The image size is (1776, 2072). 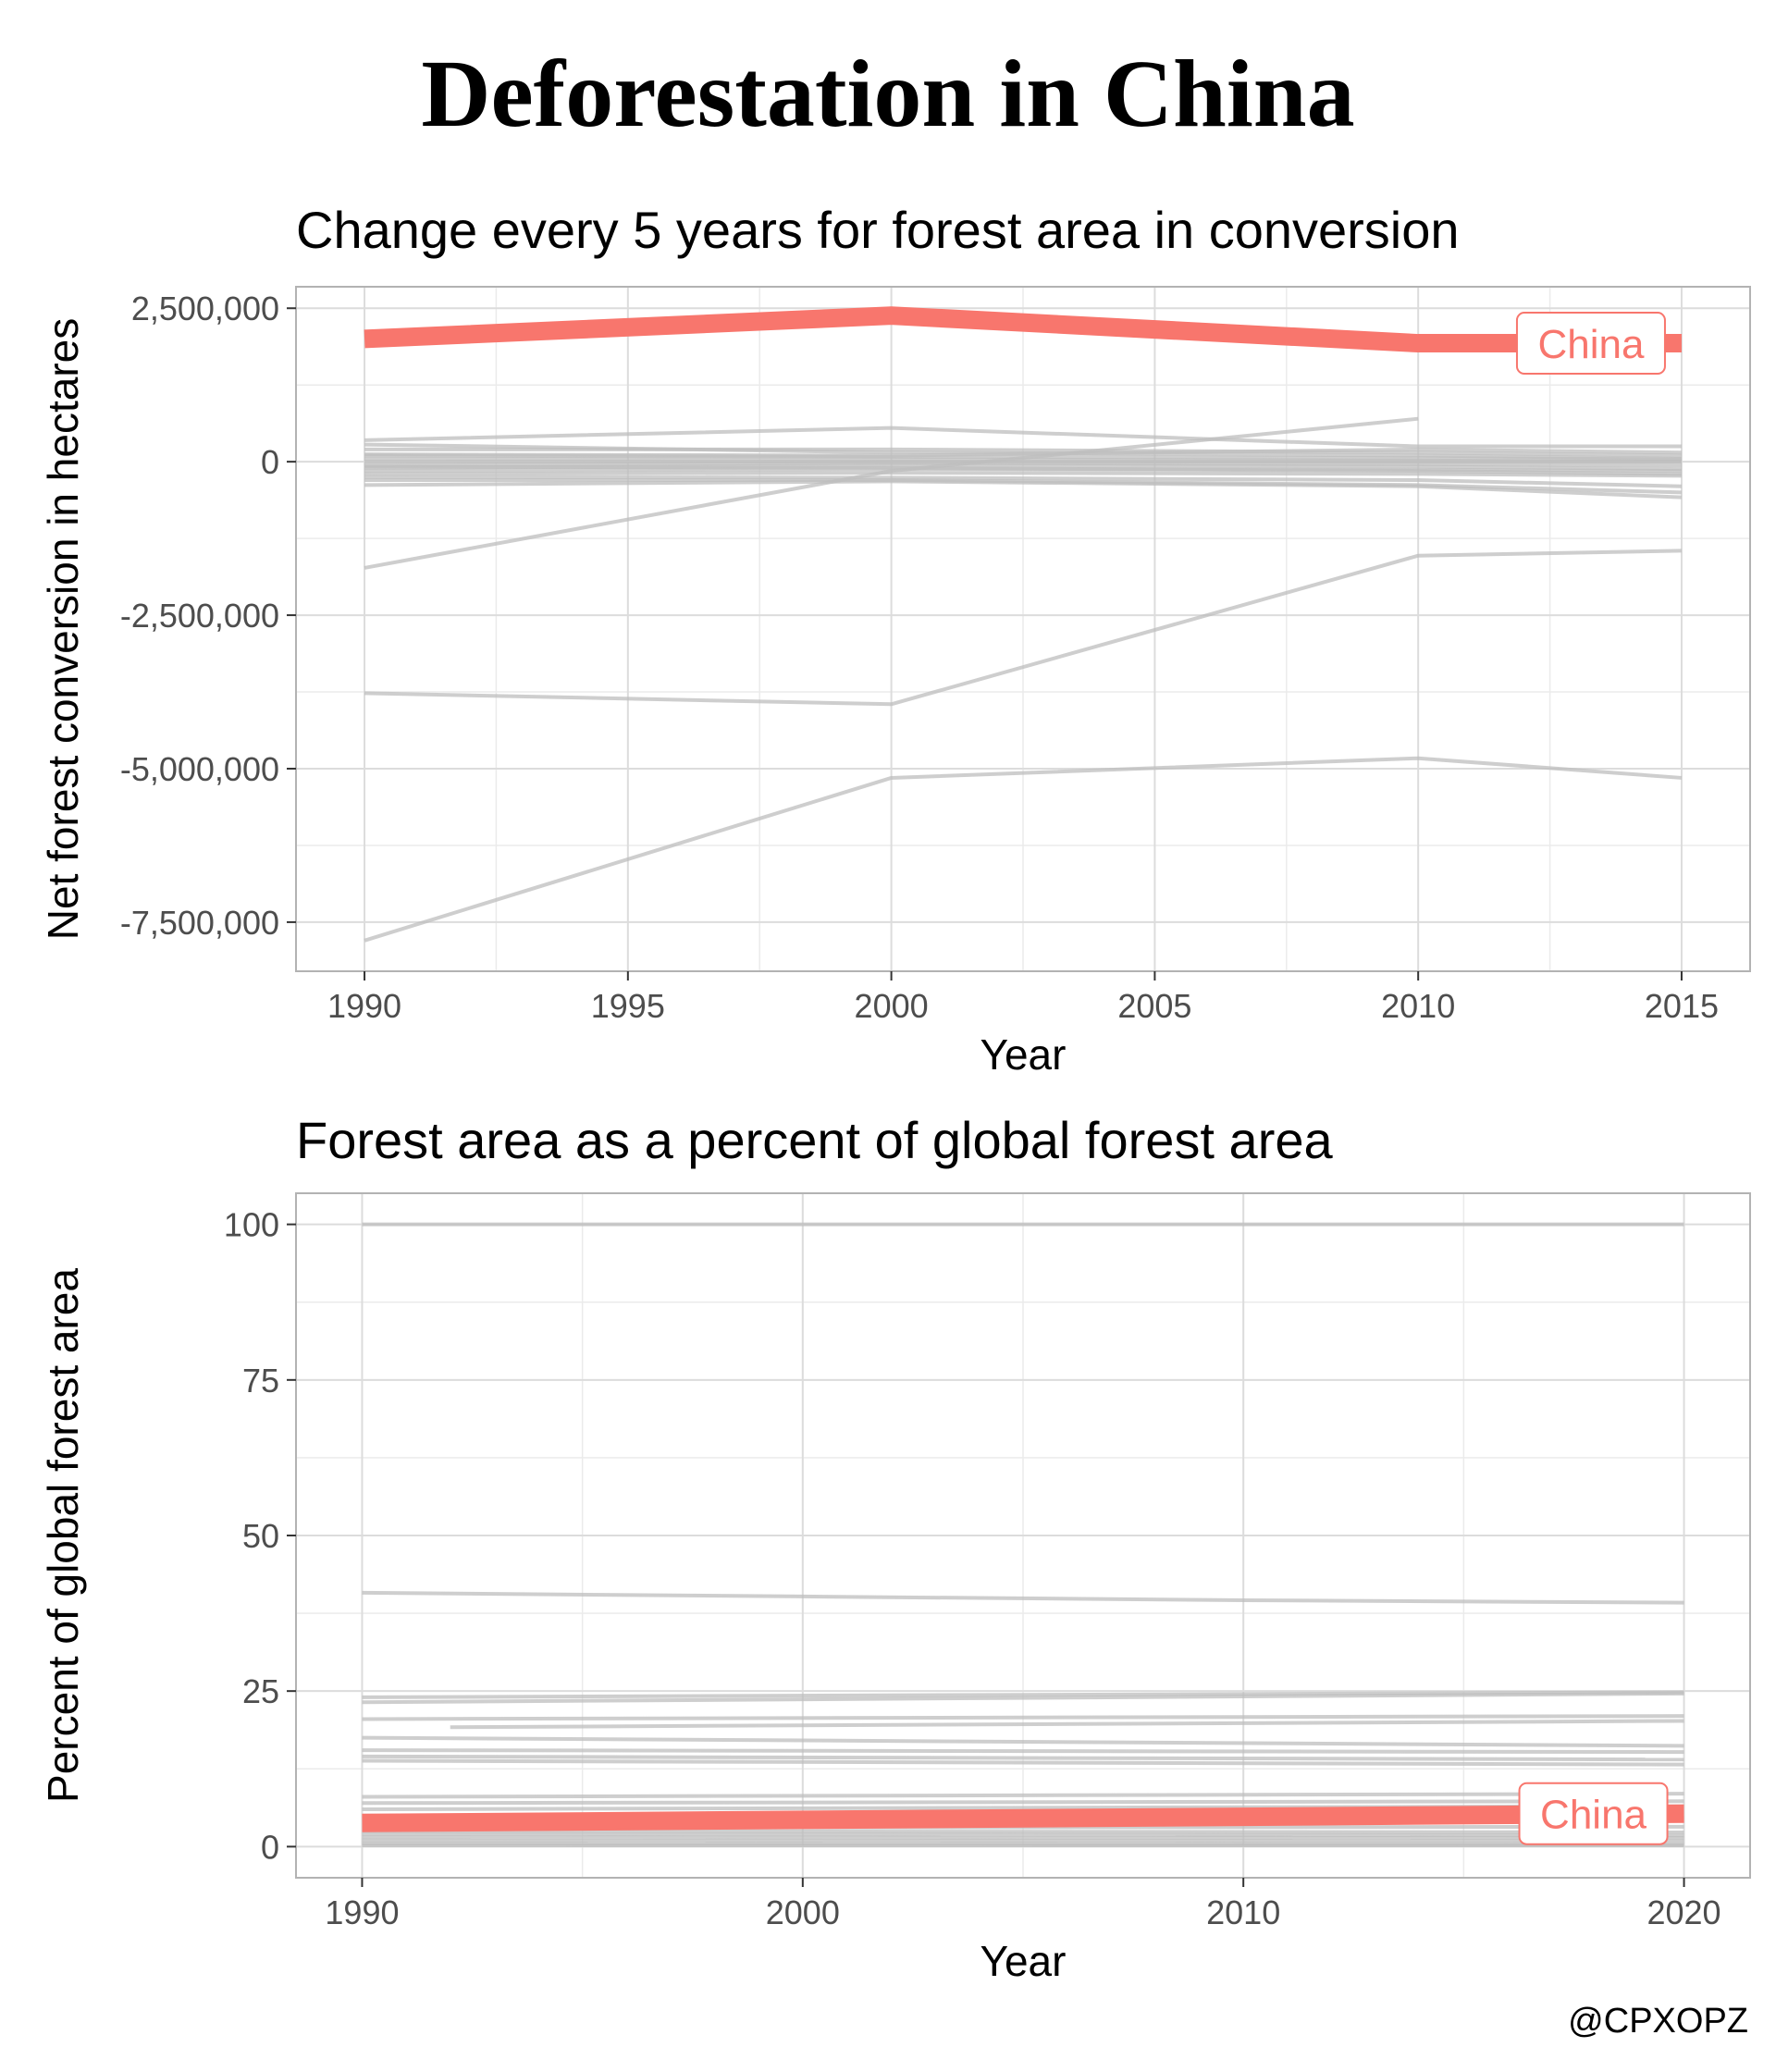 I want to click on y-tick-label: 2,500,000, so click(x=205, y=309).